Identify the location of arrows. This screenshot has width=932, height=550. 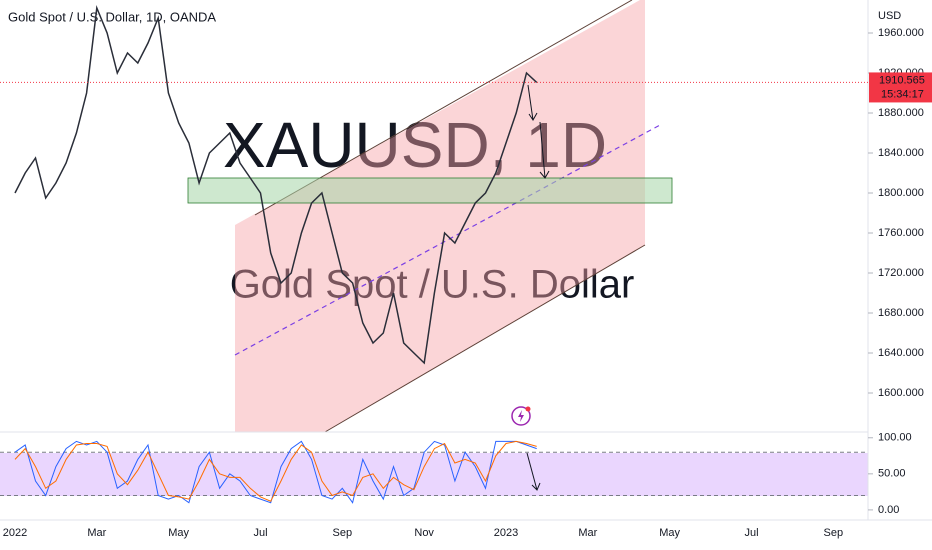
(538, 287).